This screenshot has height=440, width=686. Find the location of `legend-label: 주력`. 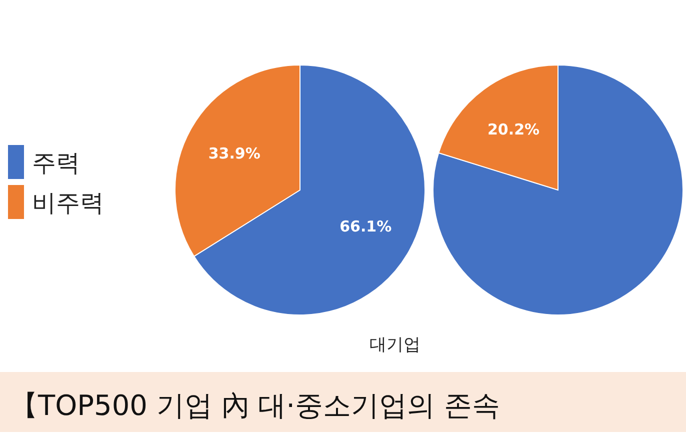

legend-label: 주력 is located at coordinates (56, 163).